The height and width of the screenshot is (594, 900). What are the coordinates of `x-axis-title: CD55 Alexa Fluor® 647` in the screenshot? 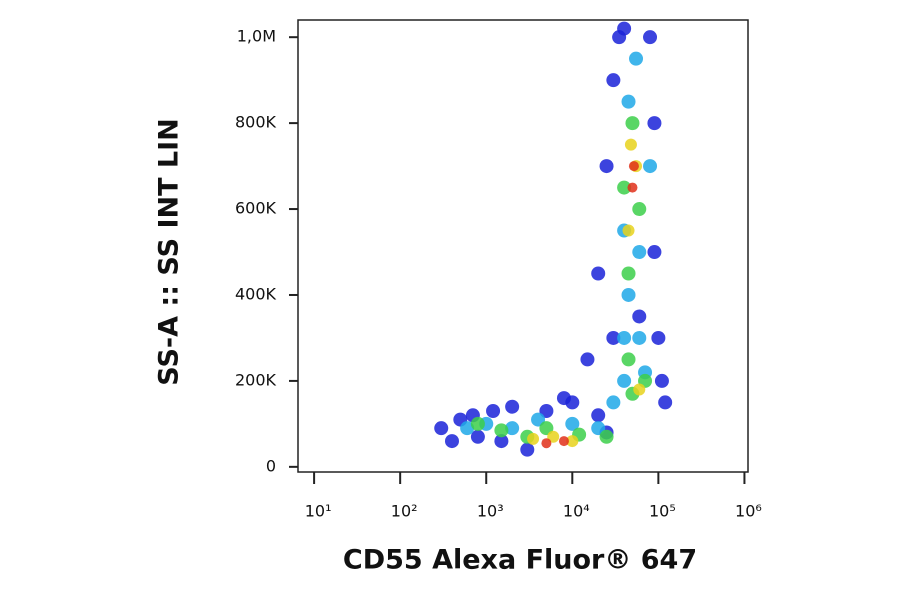 It's located at (520, 560).